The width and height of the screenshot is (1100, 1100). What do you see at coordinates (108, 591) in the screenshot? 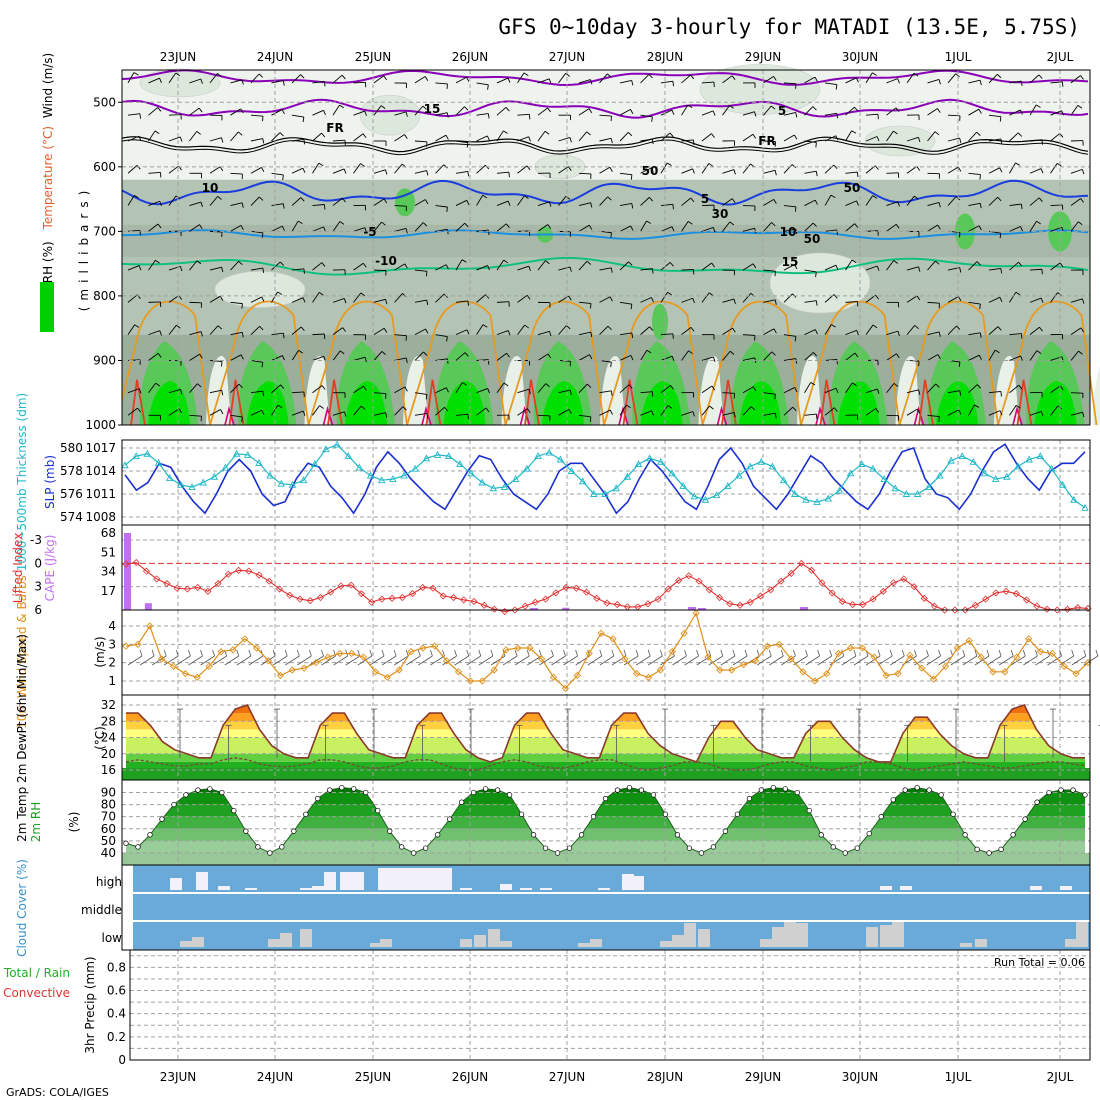
I see `cape-ytick-17: 17` at bounding box center [108, 591].